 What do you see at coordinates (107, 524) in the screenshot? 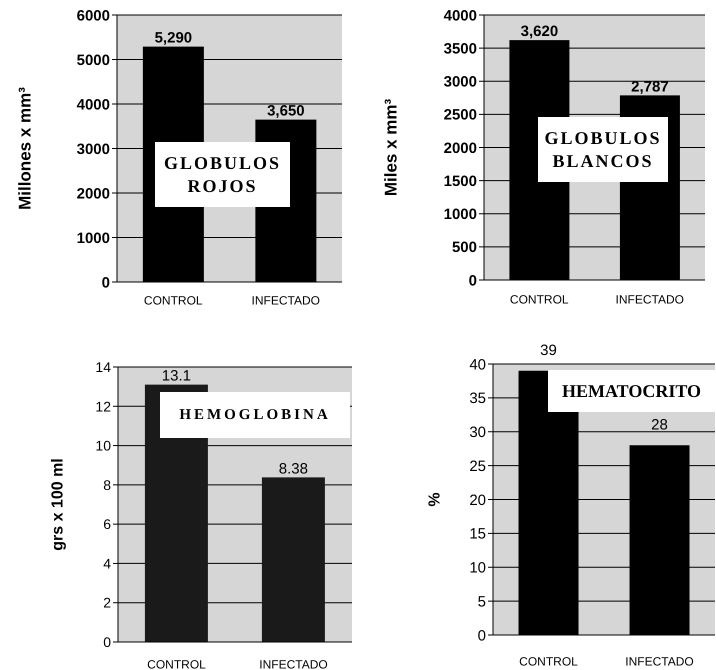
I see `y-tick-label: 6` at bounding box center [107, 524].